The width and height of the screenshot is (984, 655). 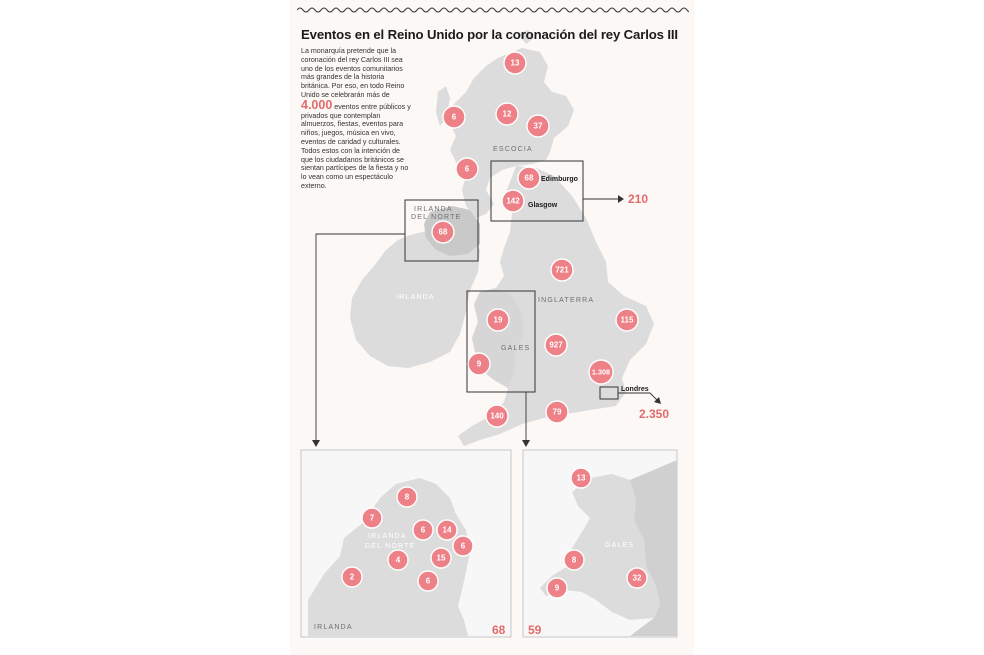 I want to click on svg-text: 927, so click(x=556, y=345).